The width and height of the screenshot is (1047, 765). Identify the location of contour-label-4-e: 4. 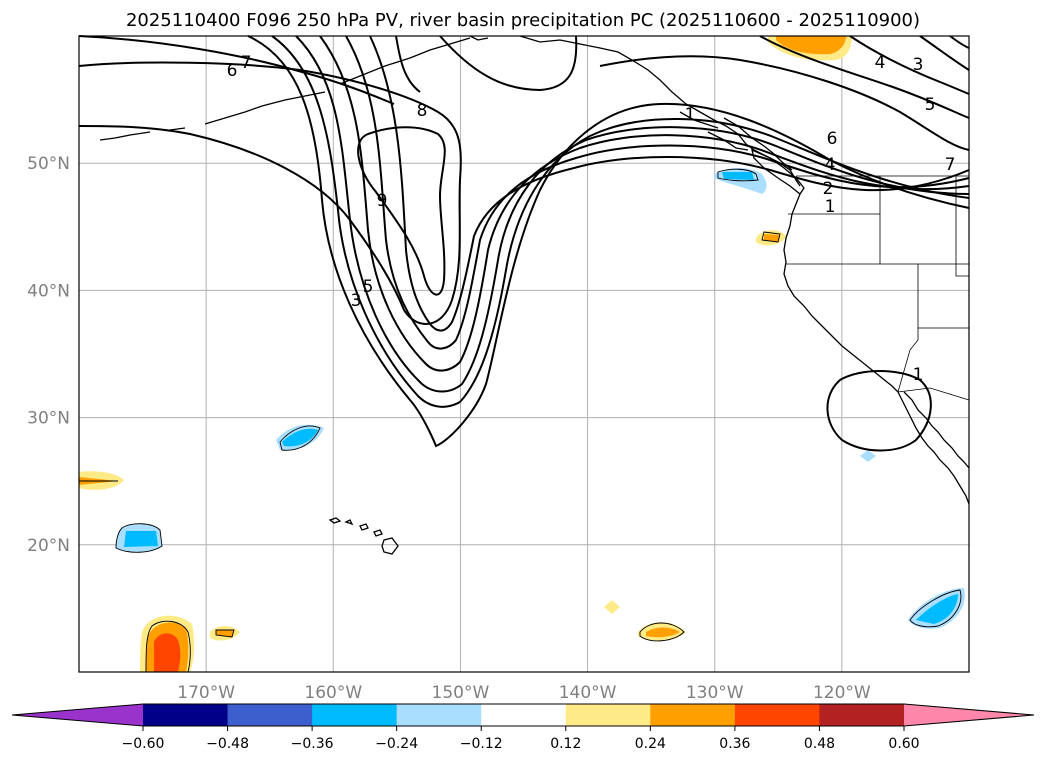
(830, 165).